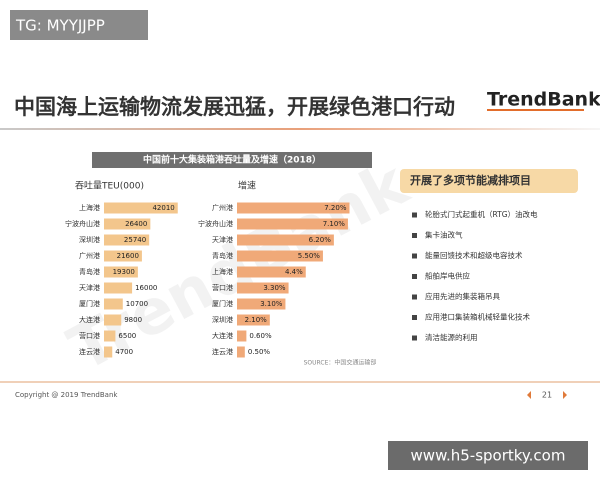  What do you see at coordinates (124, 272) in the screenshot?
I see `value-label: 19300` at bounding box center [124, 272].